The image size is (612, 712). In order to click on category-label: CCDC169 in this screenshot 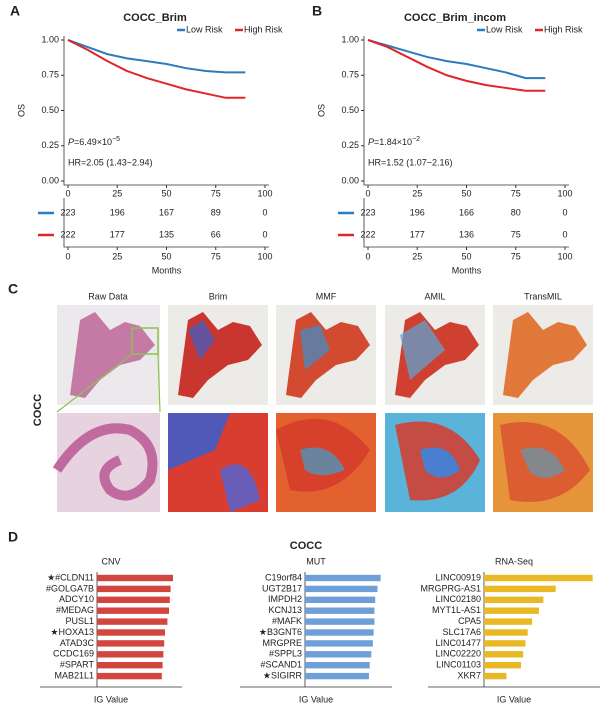, I will do `click(73, 654)`.